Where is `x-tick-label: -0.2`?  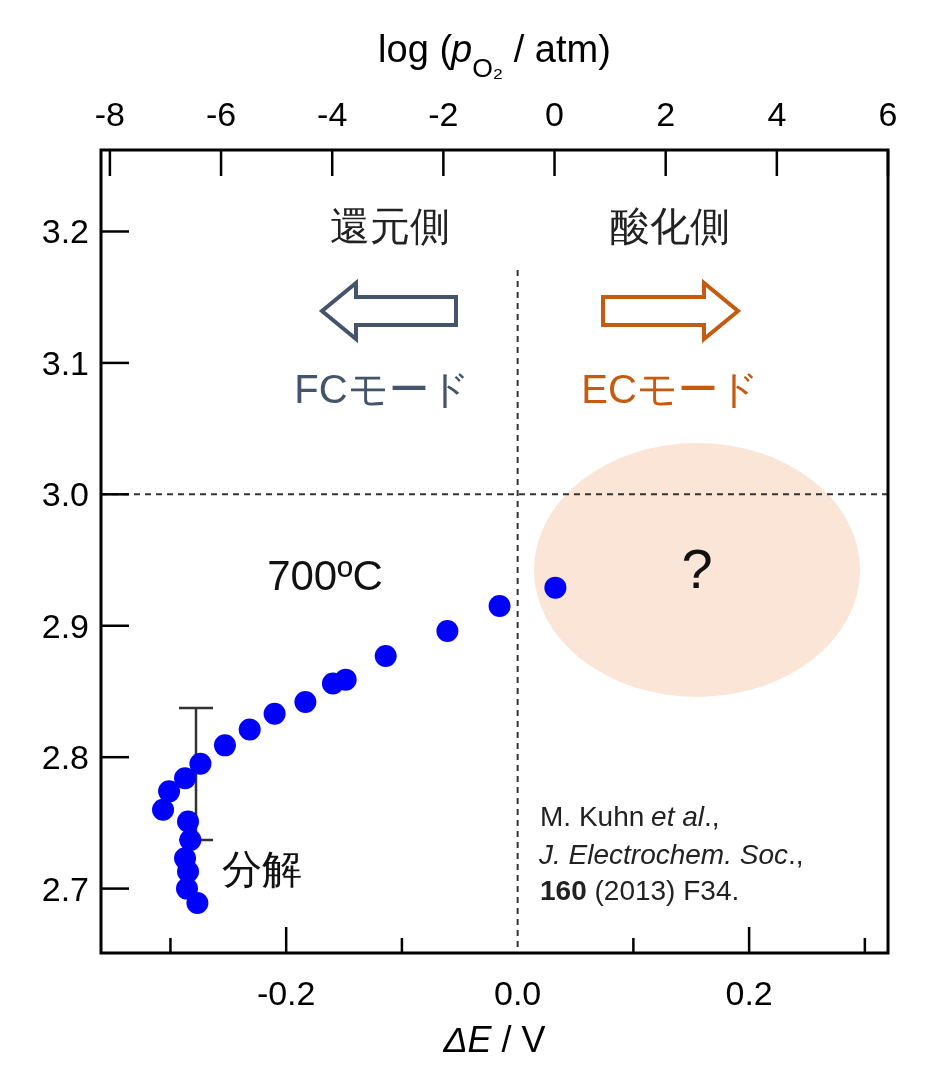 x-tick-label: -0.2 is located at coordinates (286, 993).